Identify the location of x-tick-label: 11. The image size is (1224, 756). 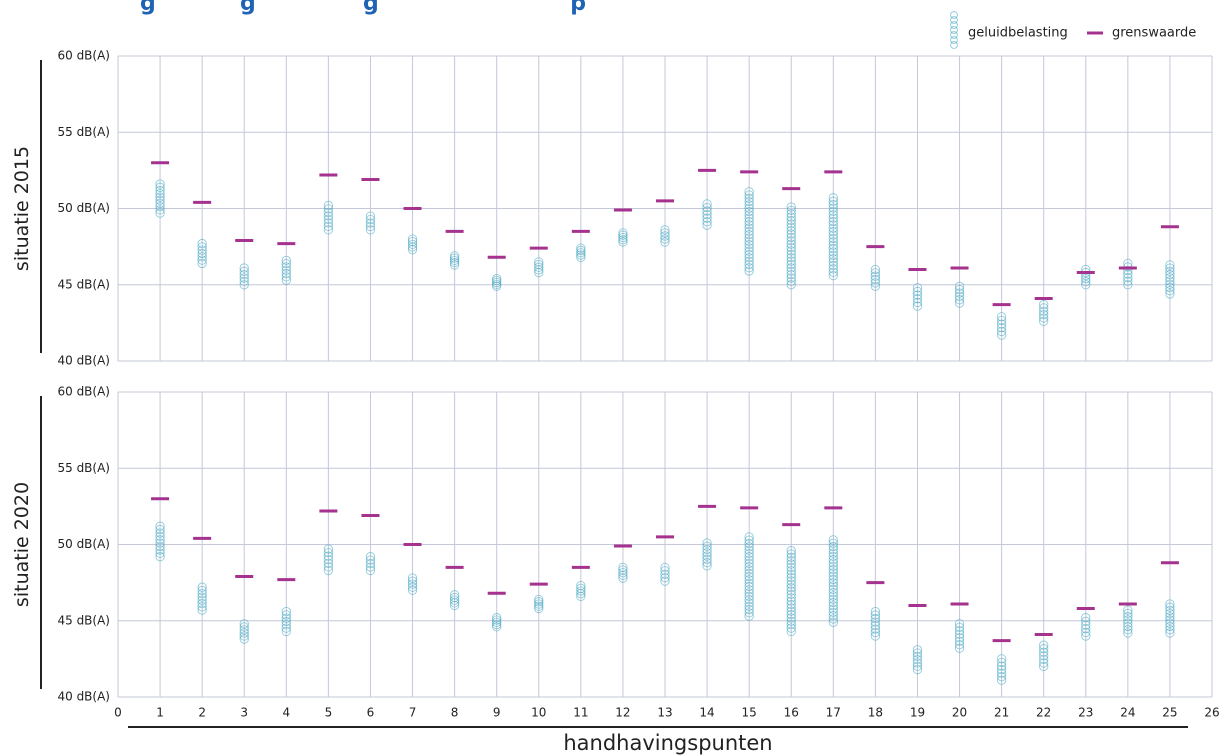
(580, 713).